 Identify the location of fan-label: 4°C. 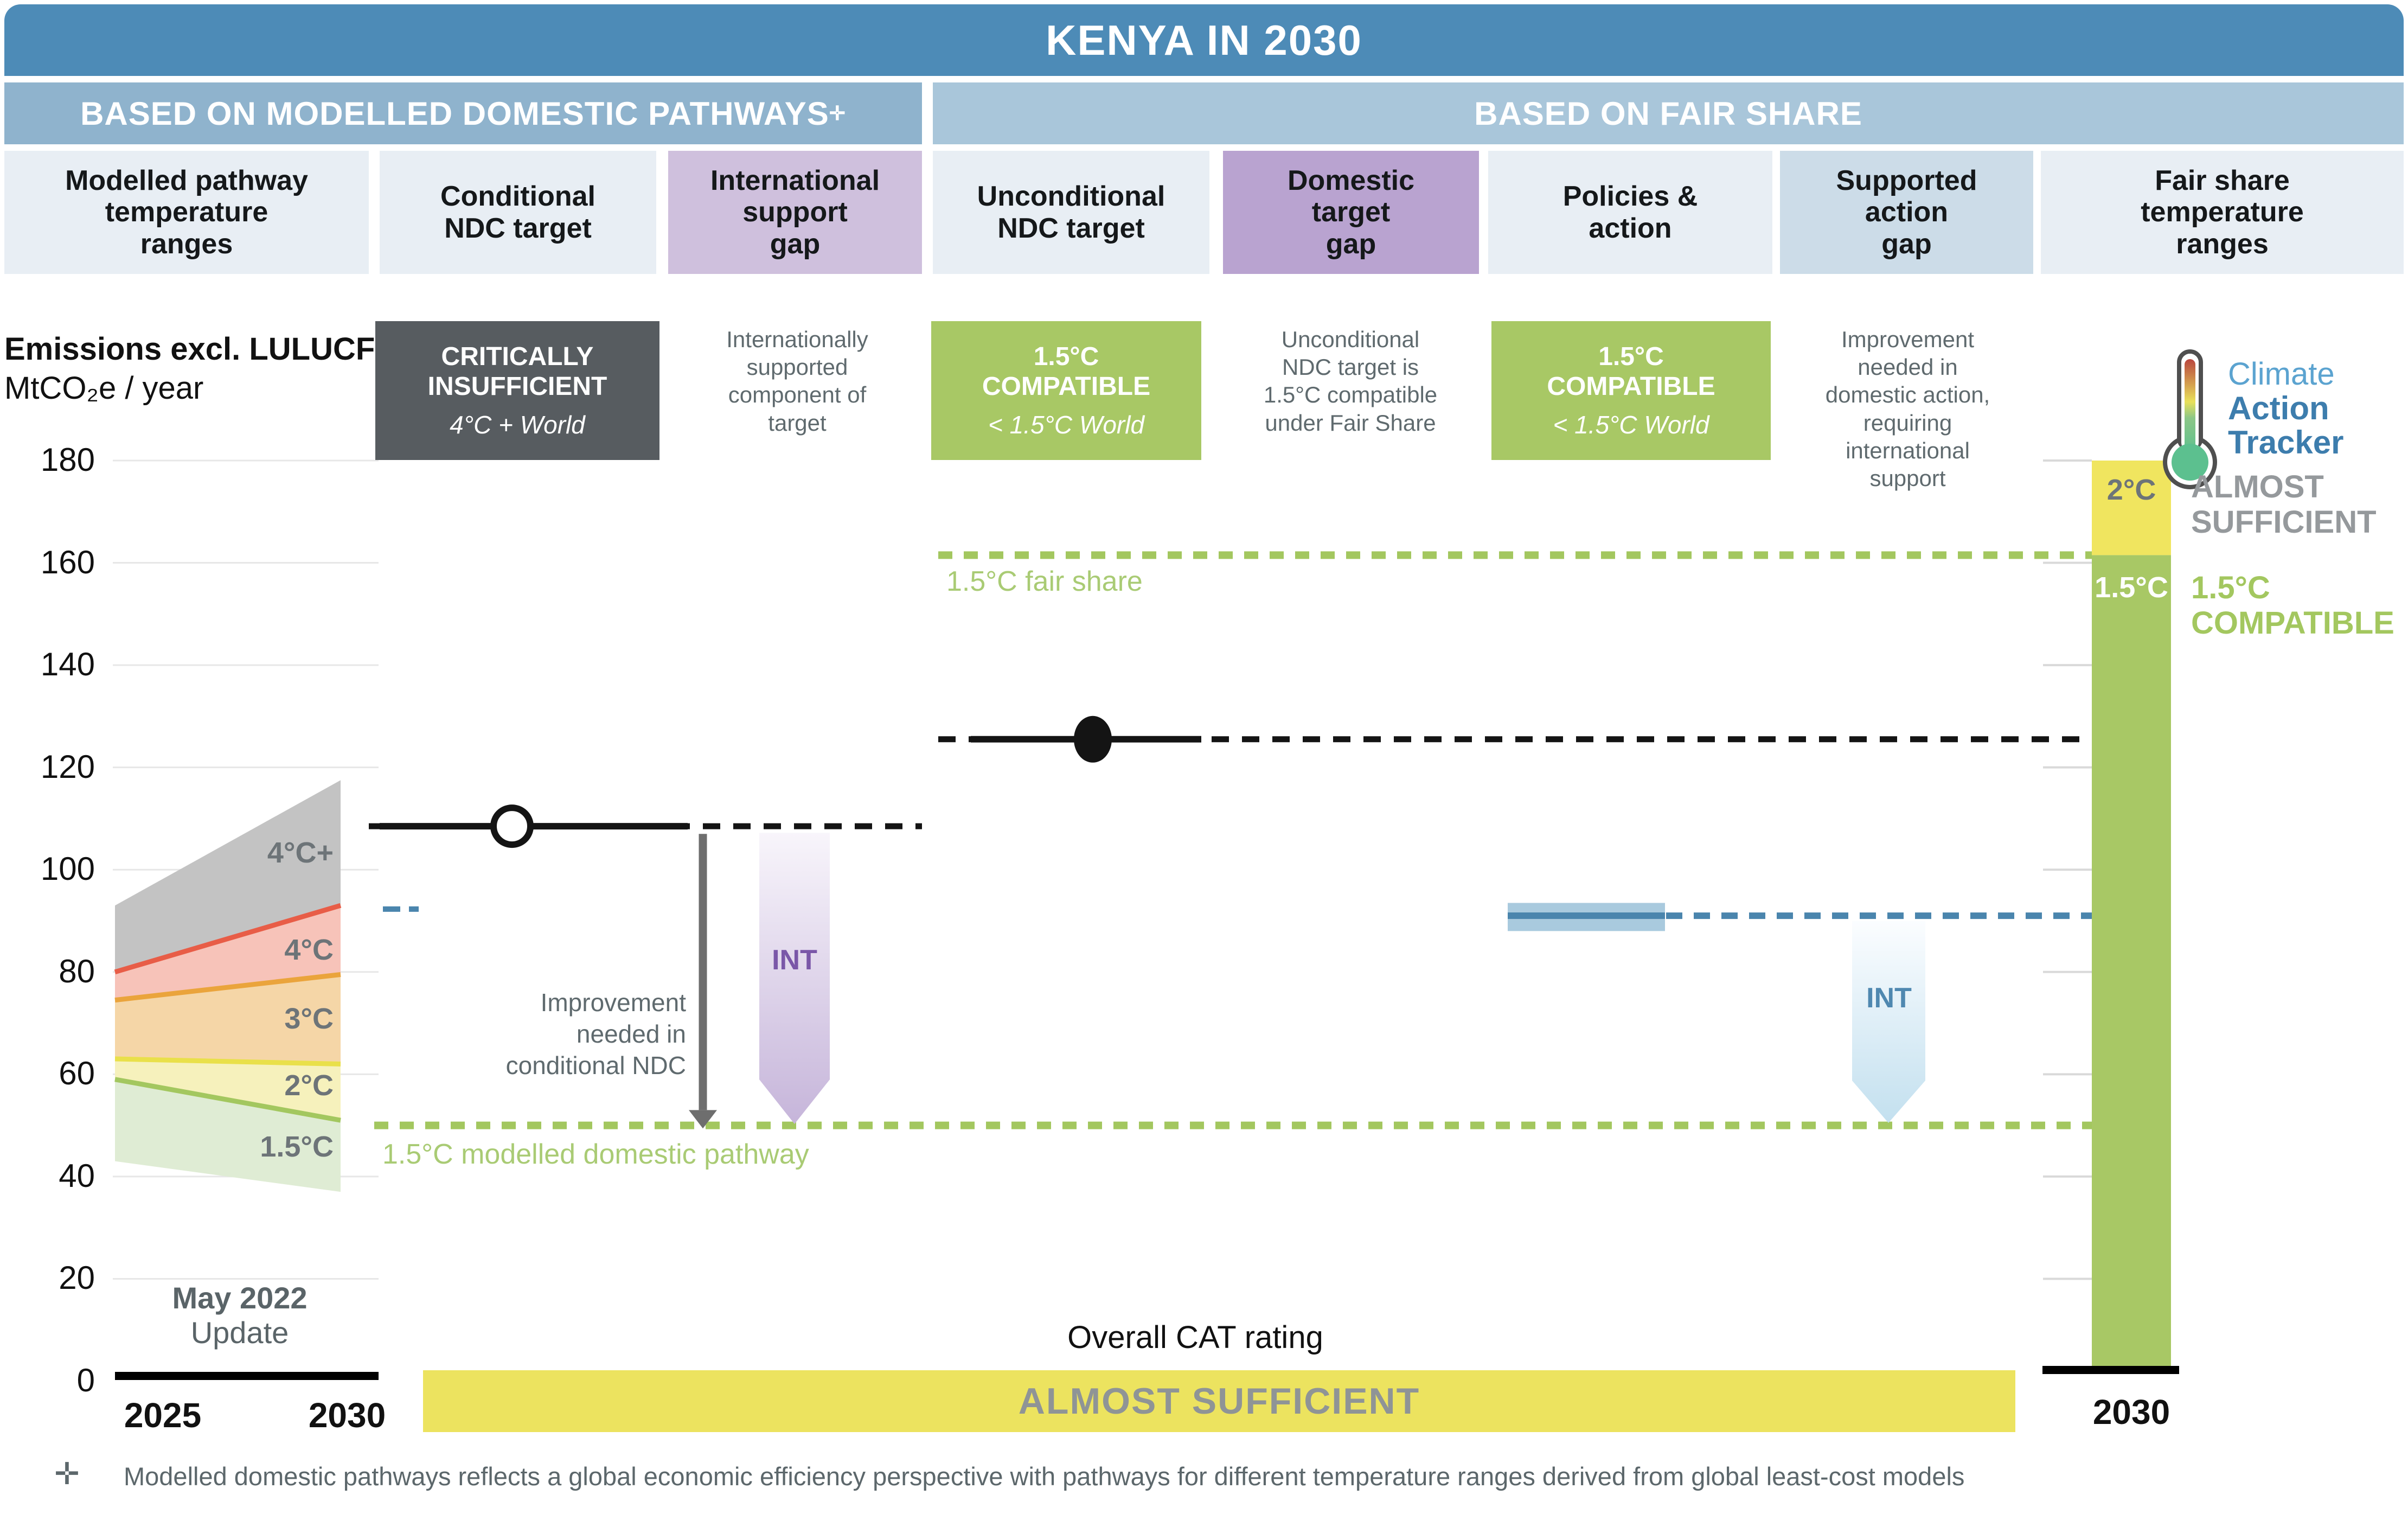
(309, 950).